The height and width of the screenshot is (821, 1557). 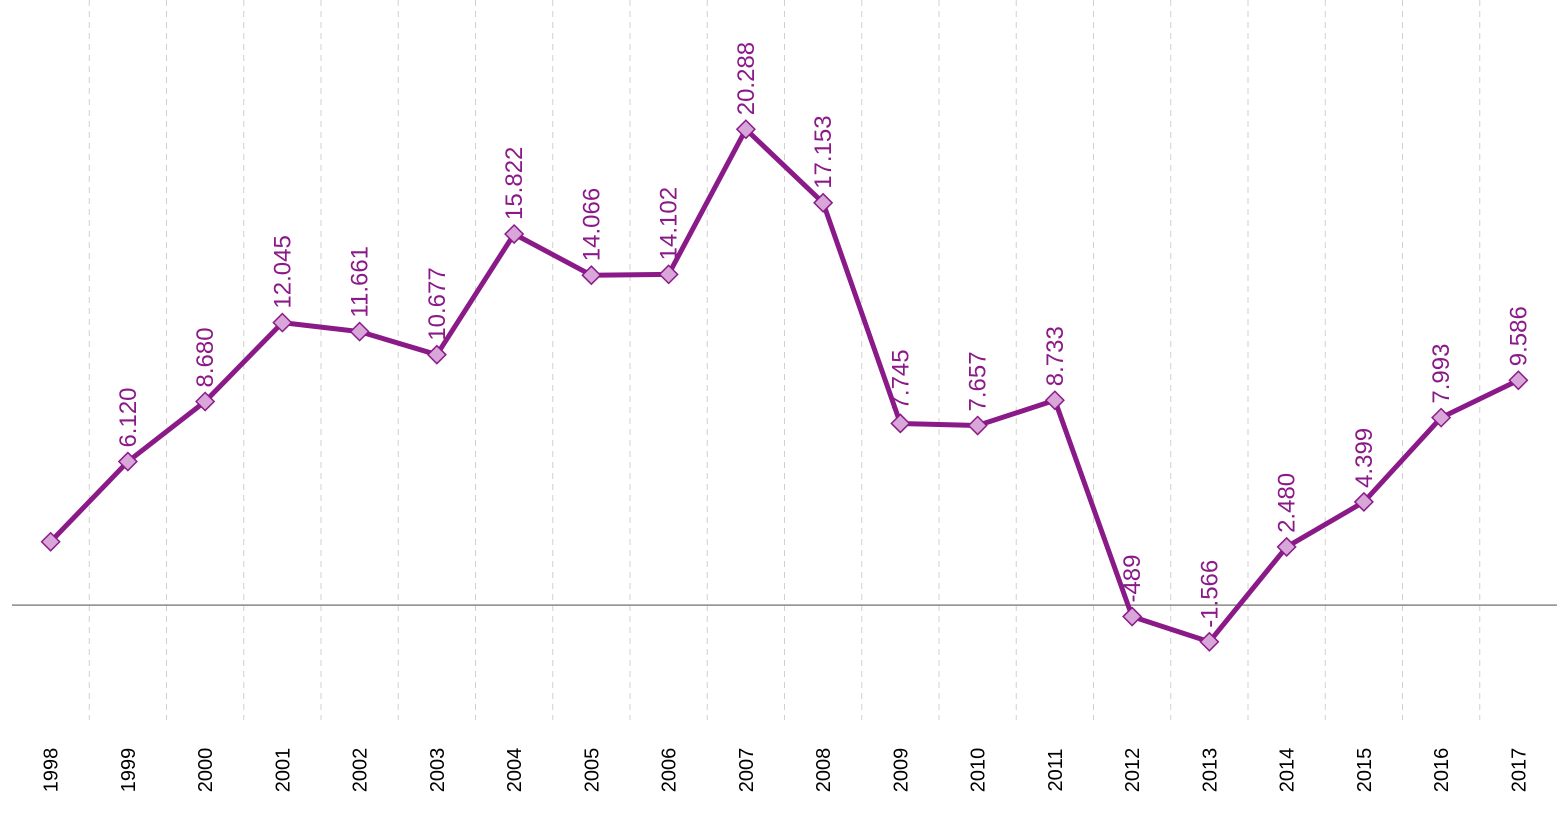 I want to click on x-tick-label: 2010, so click(x=979, y=770).